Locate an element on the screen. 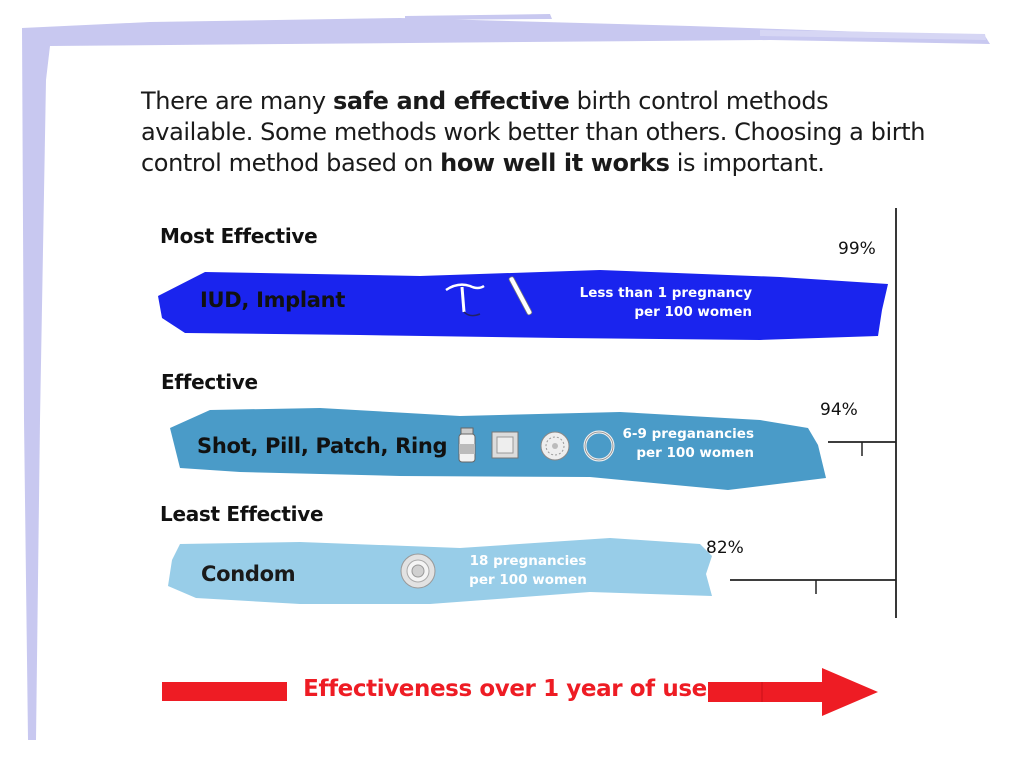 This screenshot has height=768, width=1024. value-label-94: 94% is located at coordinates (839, 410).